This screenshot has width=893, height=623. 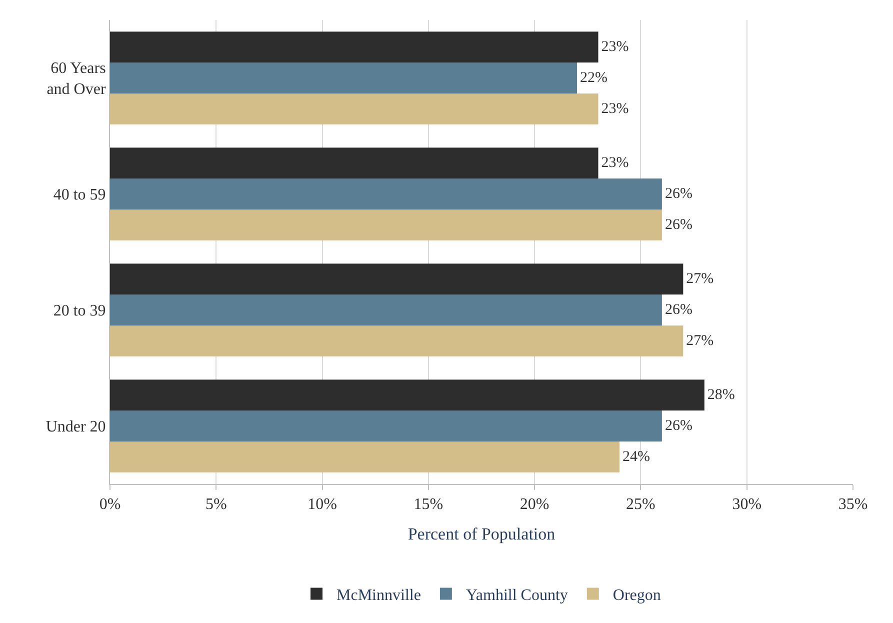 I want to click on x-tick-label: 15%, so click(x=429, y=505).